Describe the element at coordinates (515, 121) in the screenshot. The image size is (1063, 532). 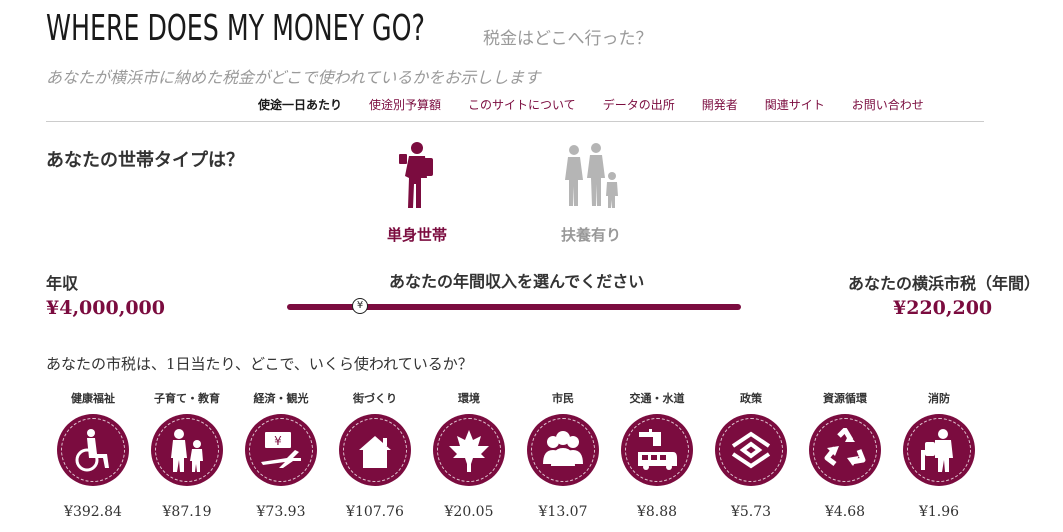
I see `header-divider` at that location.